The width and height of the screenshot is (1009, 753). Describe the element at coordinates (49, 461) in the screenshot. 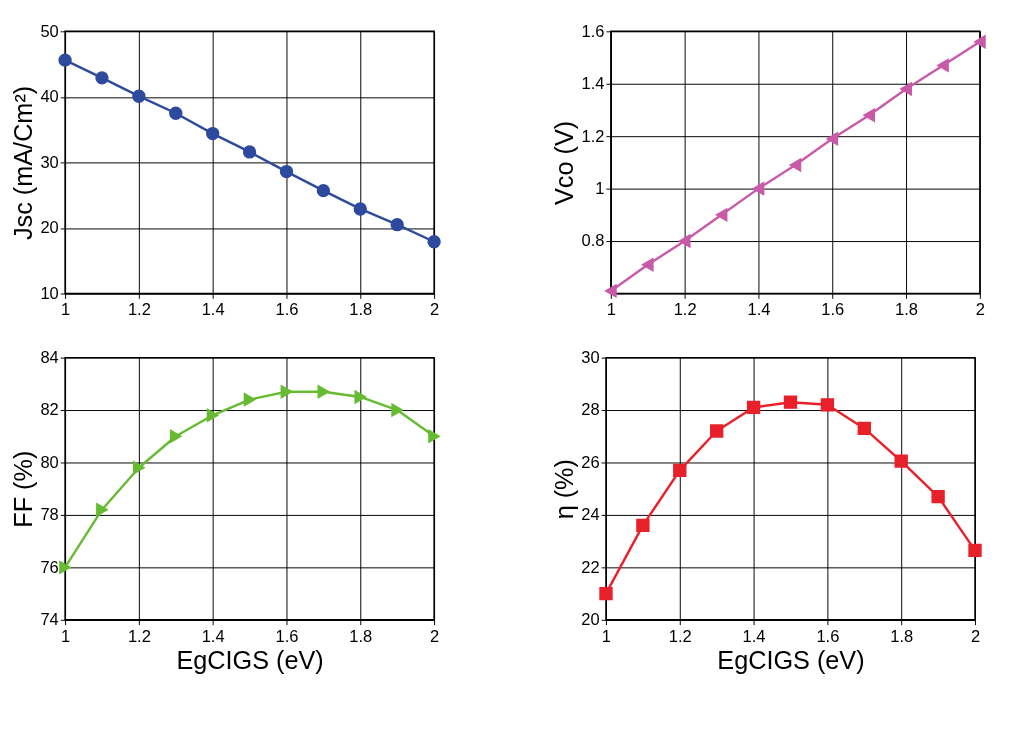

I see `y-tick-label: 80` at that location.